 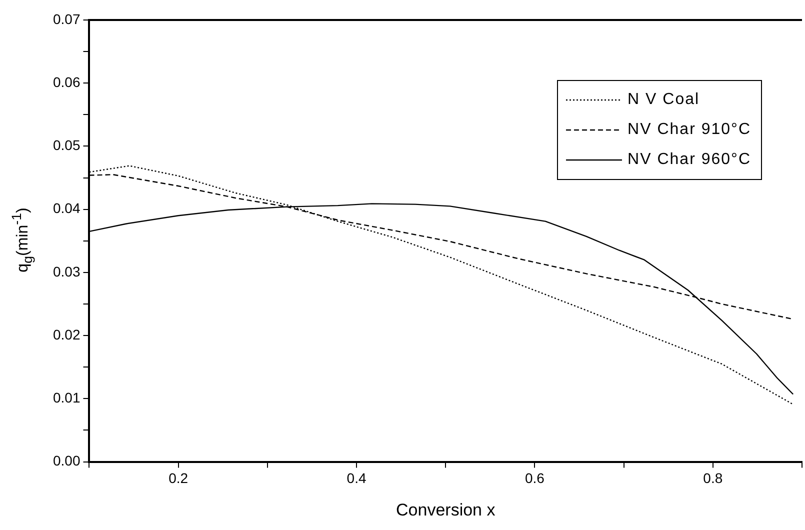 I want to click on legend-label: N V Coal, so click(x=664, y=100).